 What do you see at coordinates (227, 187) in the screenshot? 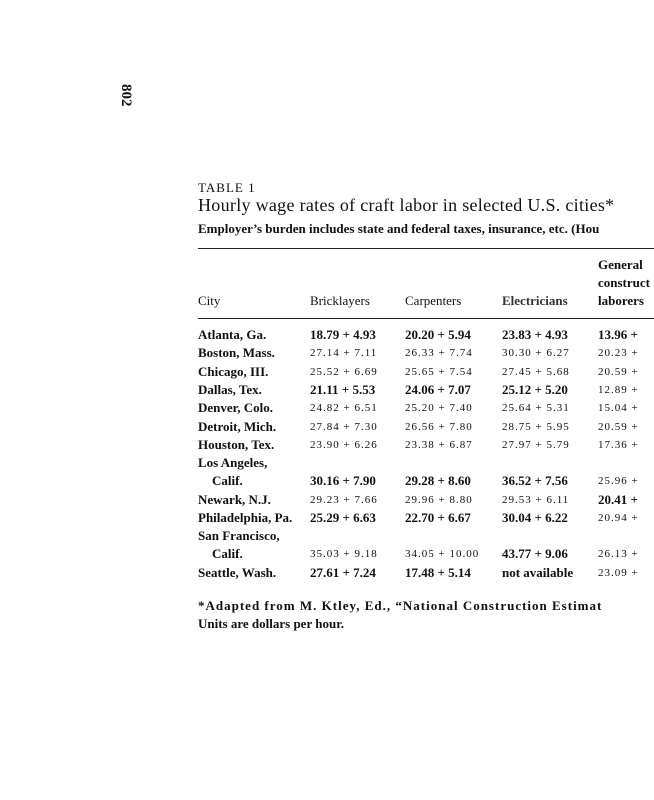
I see `table-label: TABLE 1` at bounding box center [227, 187].